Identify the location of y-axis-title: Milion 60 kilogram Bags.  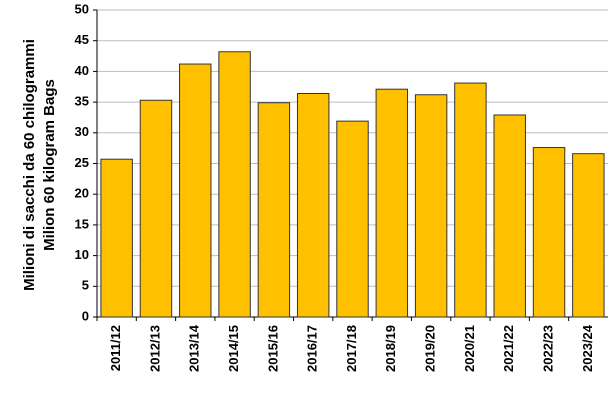
(49, 165).